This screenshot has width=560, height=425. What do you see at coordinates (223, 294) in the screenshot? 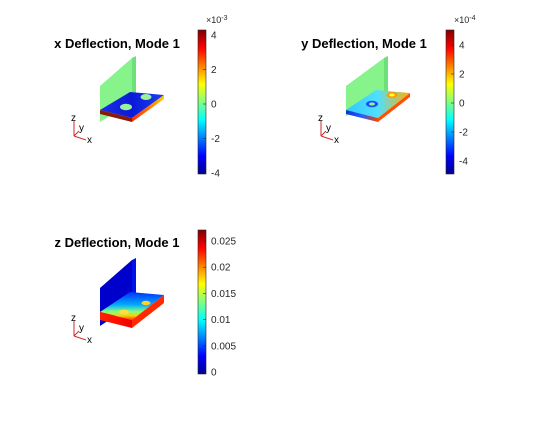
I see `colorbar-tick-label: 0.015` at bounding box center [223, 294].